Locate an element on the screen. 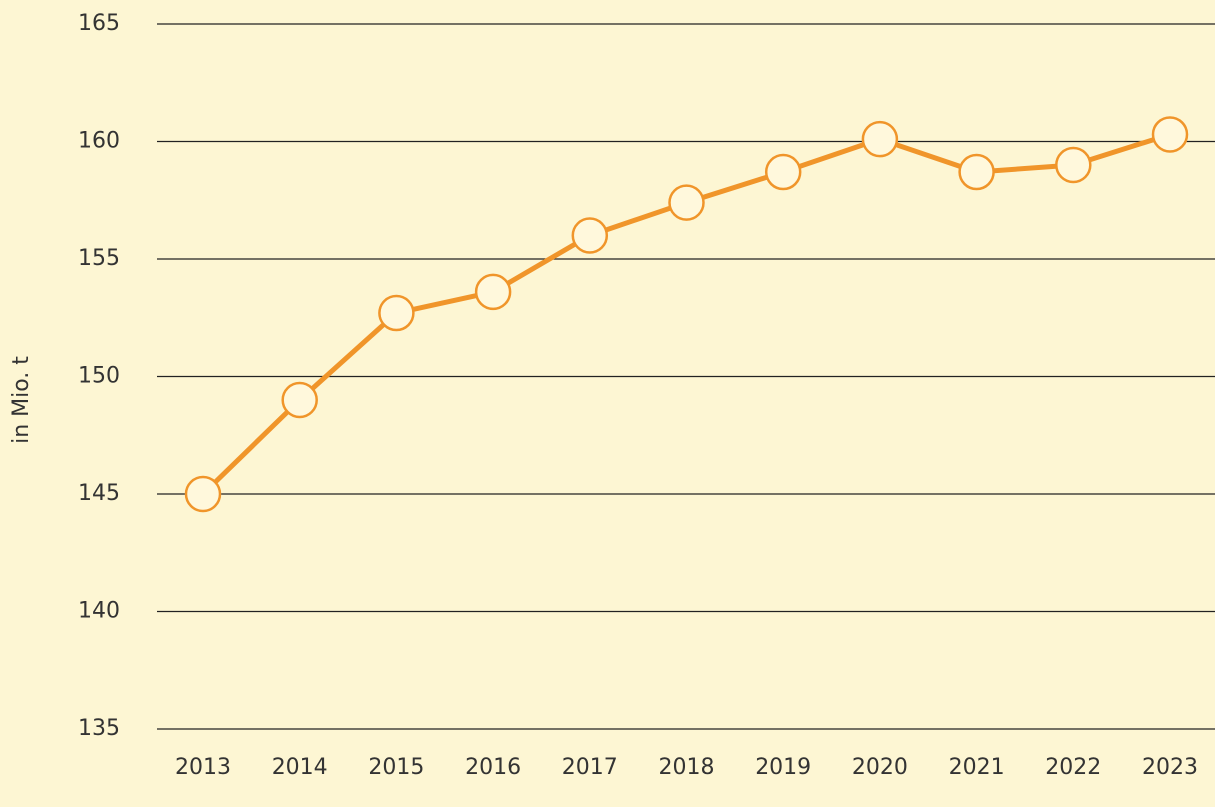 This screenshot has width=1215, height=807. y-axis-label: in Mio. t is located at coordinates (21, 400).